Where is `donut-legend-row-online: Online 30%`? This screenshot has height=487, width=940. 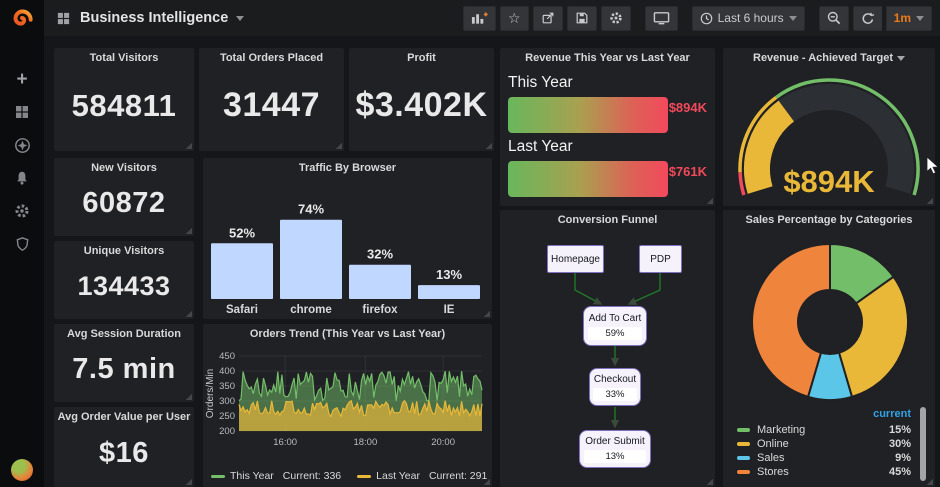 donut-legend-row-online: Online 30% is located at coordinates (824, 444).